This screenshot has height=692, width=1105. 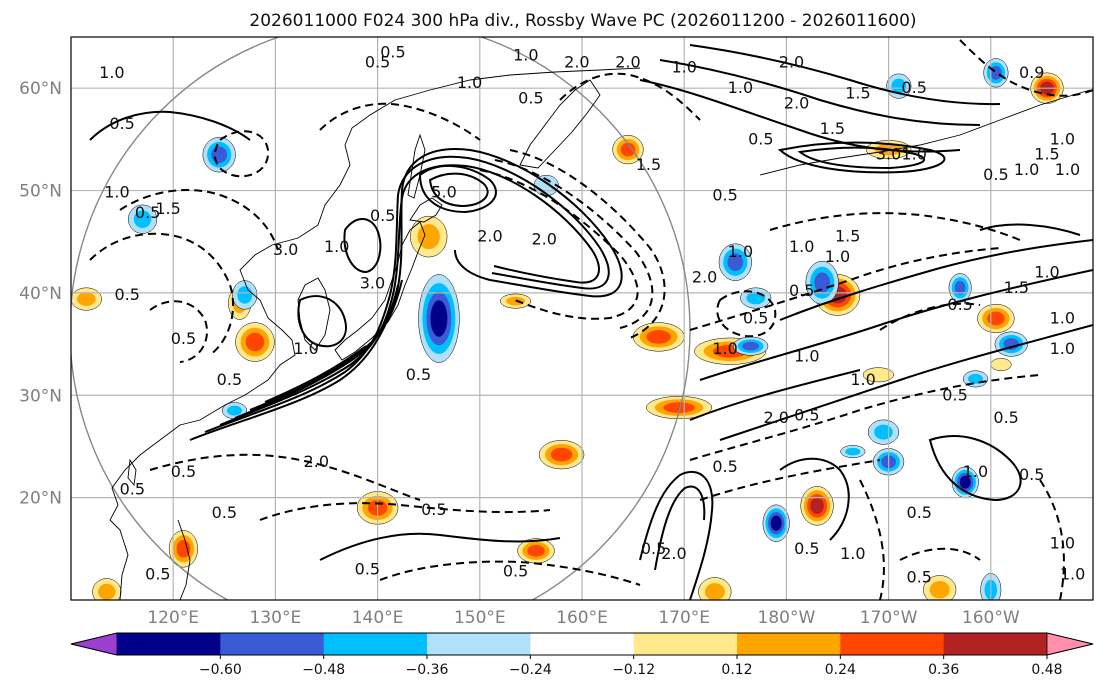 What do you see at coordinates (372, 283) in the screenshot?
I see `contour-label-0: 3.0` at bounding box center [372, 283].